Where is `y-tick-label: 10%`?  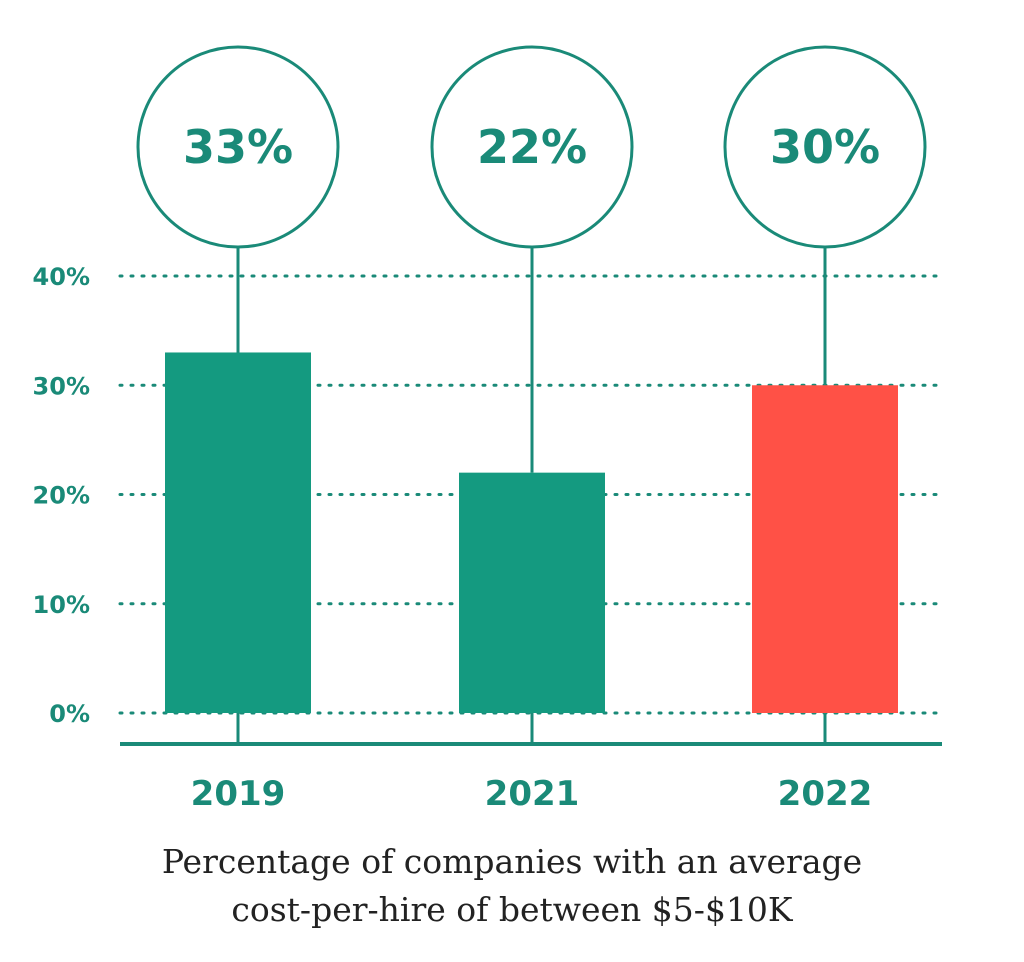 y-tick-label: 10% is located at coordinates (61, 605).